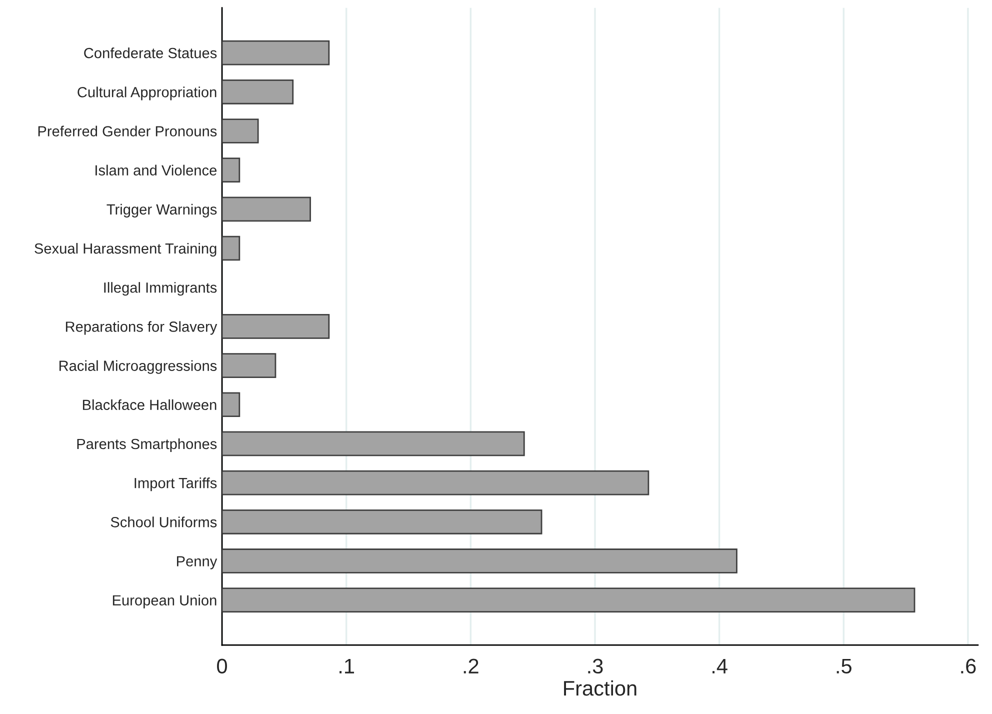 Image resolution: width=992 pixels, height=714 pixels. Describe the element at coordinates (222, 666) in the screenshot. I see `x-tick-label: 0` at that location.